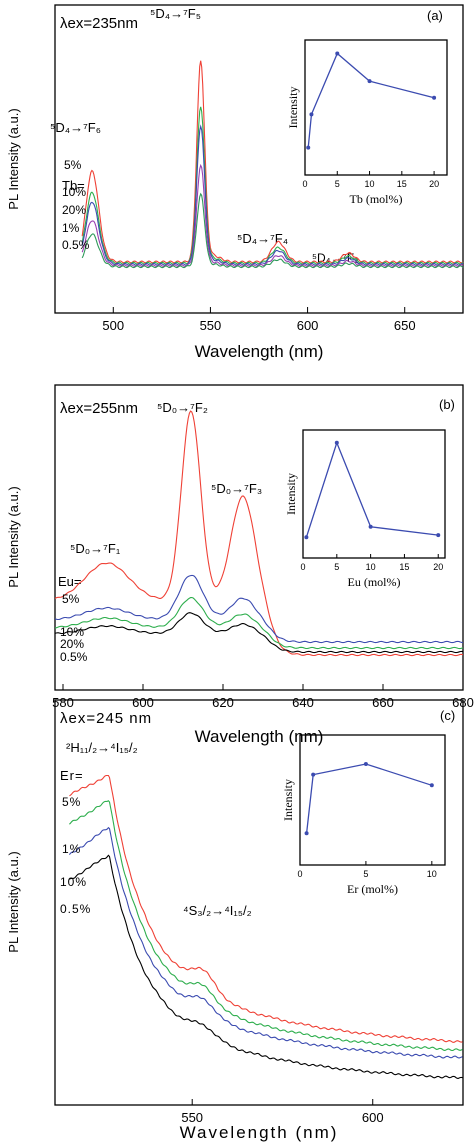  Describe the element at coordinates (113, 325) in the screenshot. I see `panel-a-xtick-label: 500` at that location.